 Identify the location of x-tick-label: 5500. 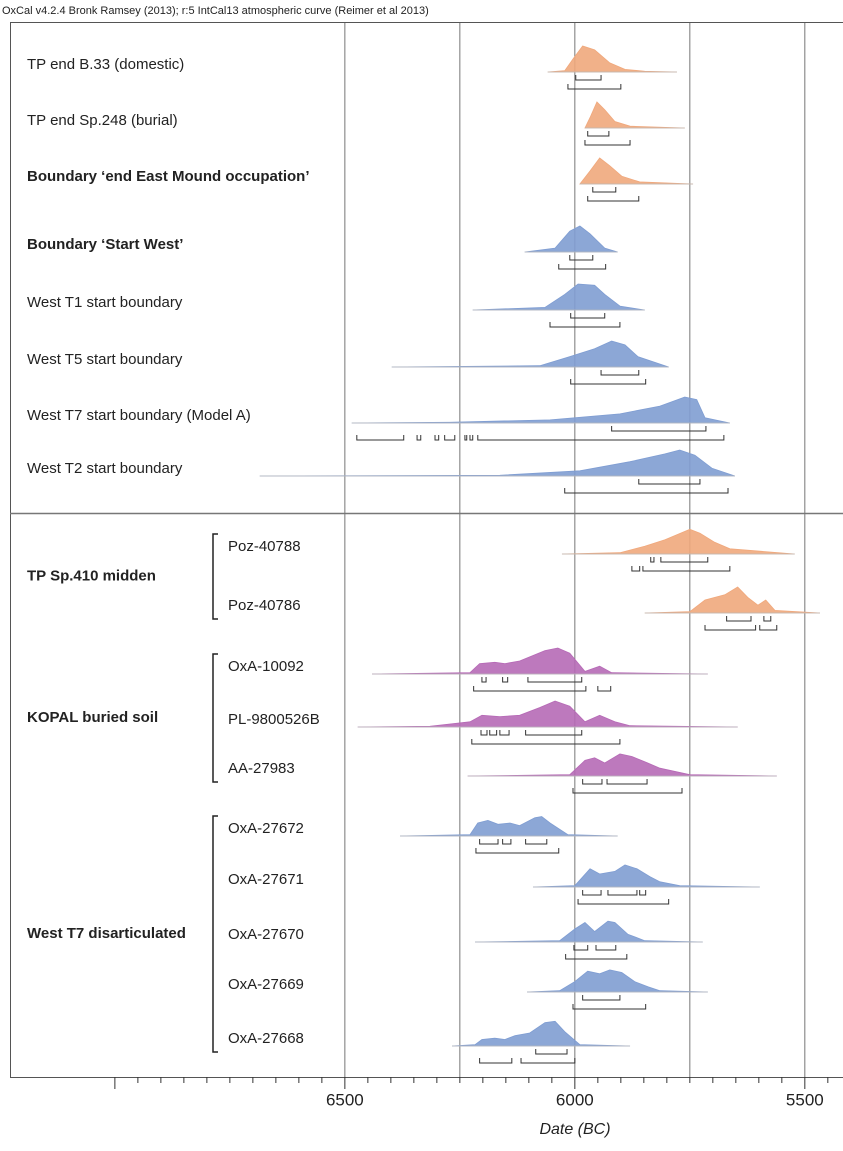
(805, 1099).